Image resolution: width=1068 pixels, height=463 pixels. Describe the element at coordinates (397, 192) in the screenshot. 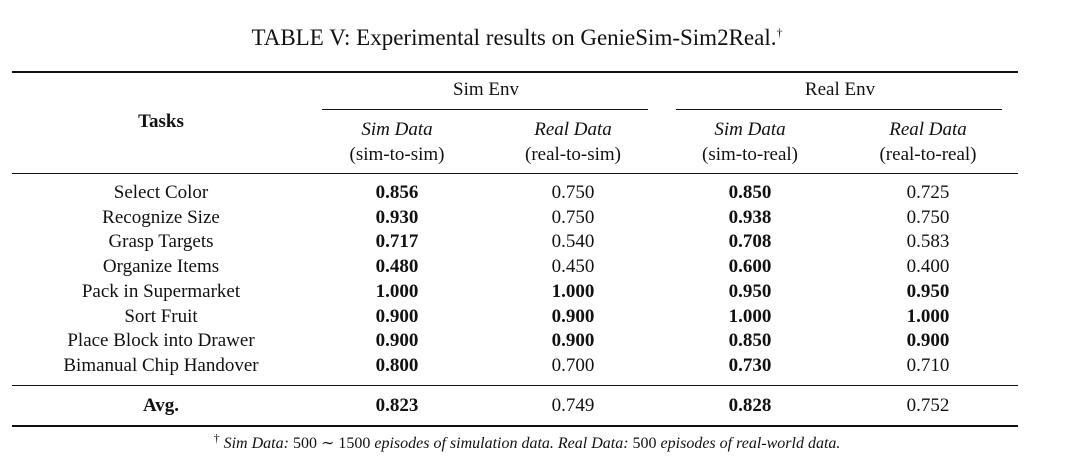

I see `cell: 0.856` at that location.